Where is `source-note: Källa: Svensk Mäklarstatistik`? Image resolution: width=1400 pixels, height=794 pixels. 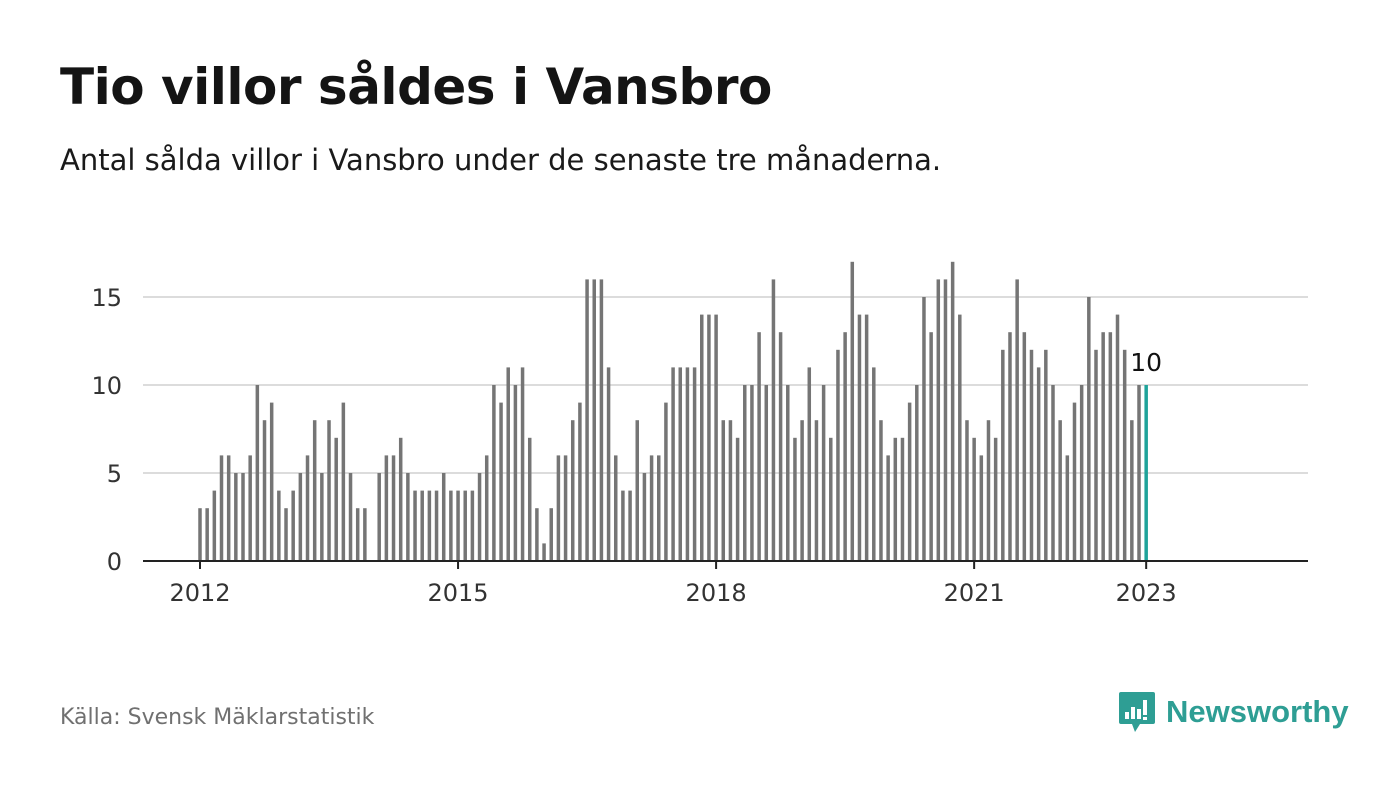
source-note: Källa: Svensk Mäklarstatistik is located at coordinates (217, 717).